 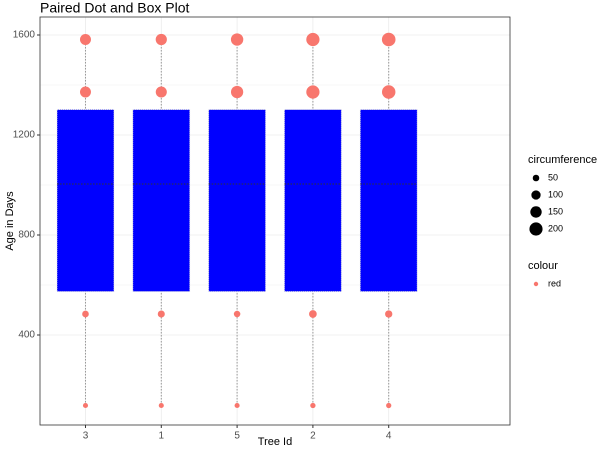 What do you see at coordinates (86, 436) in the screenshot?
I see `x-tick-label: 3` at bounding box center [86, 436].